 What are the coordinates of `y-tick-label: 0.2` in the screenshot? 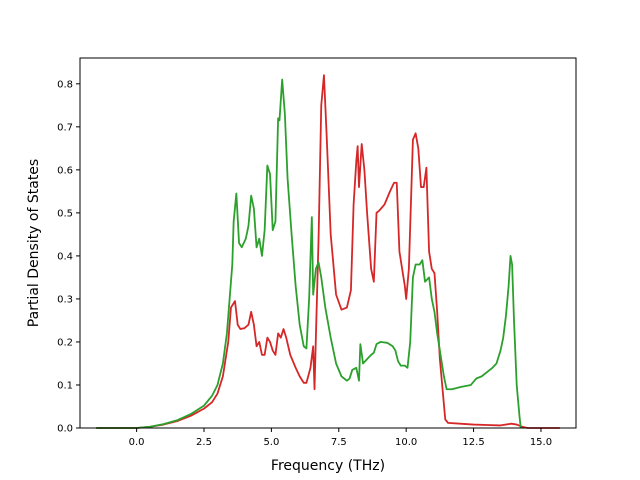 It's located at (65, 342).